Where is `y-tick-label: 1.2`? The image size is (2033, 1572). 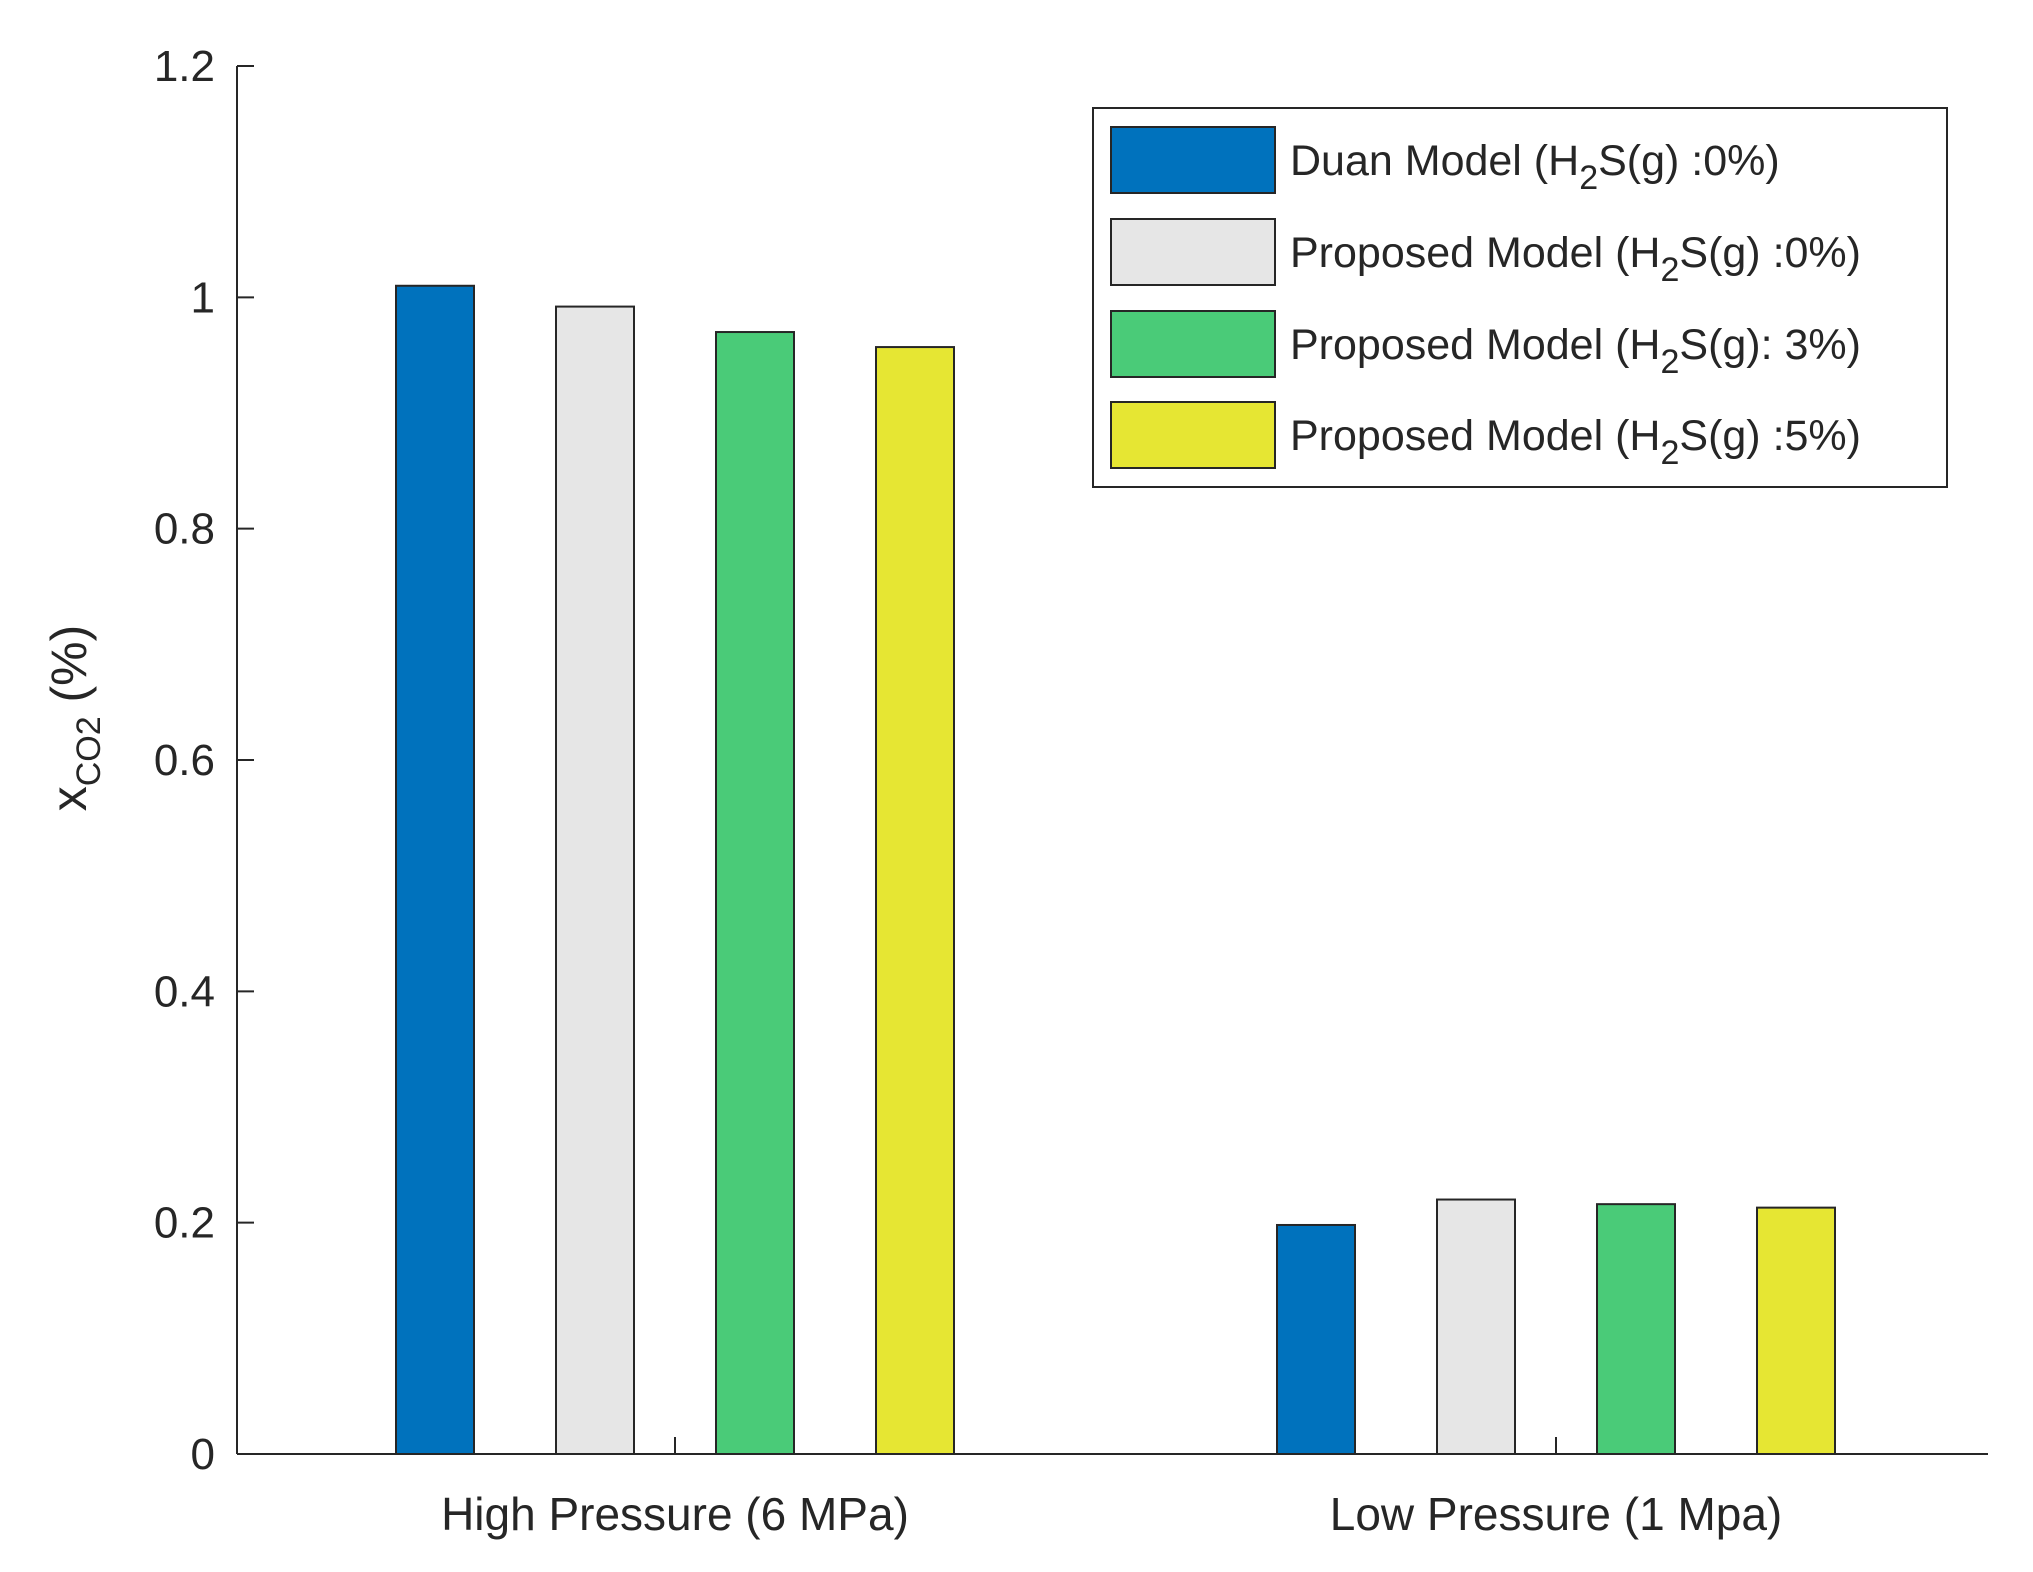 y-tick-label: 1.2 is located at coordinates (184, 66).